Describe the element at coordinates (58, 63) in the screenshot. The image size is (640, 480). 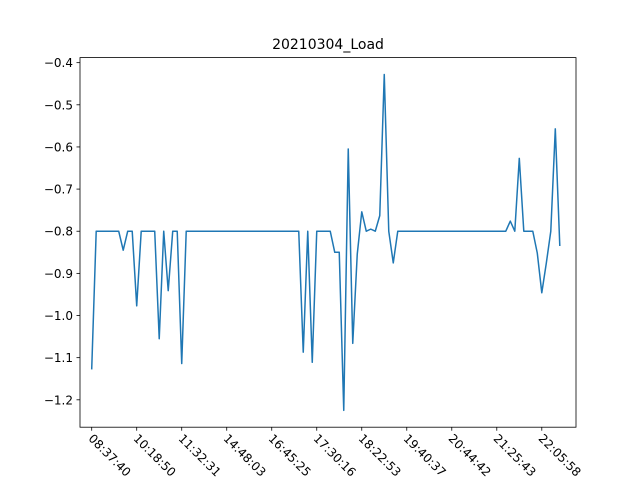
I see `y-tick-label: −0.4` at that location.